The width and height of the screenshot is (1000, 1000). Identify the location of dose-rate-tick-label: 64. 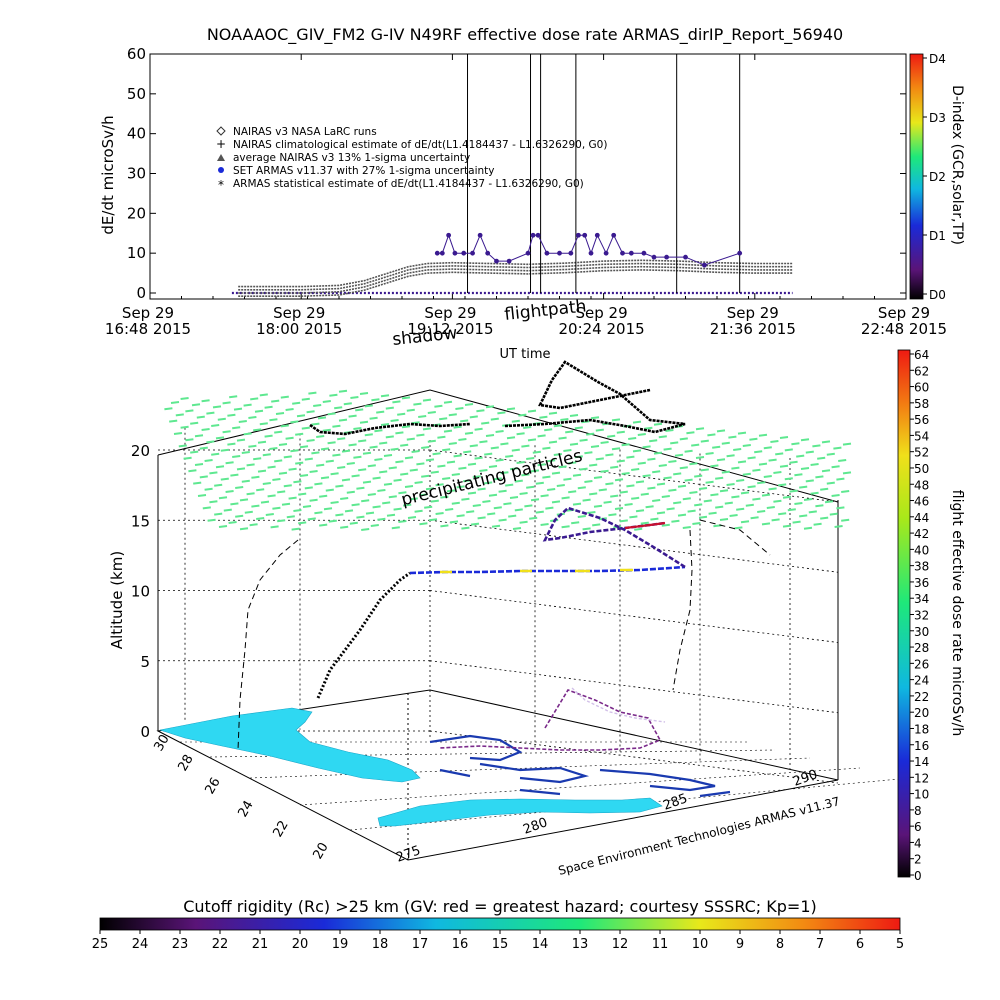
(921, 355).